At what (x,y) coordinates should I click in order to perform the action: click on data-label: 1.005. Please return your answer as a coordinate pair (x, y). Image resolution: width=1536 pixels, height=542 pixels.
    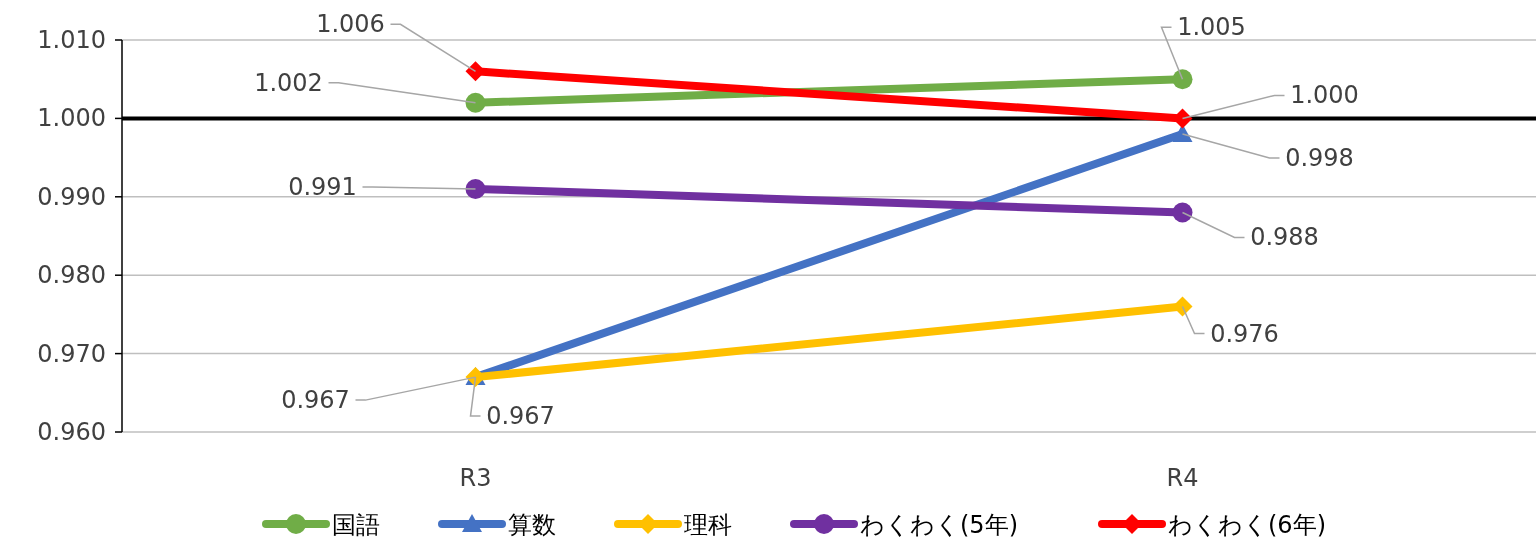
    Looking at the image, I should click on (1211, 27).